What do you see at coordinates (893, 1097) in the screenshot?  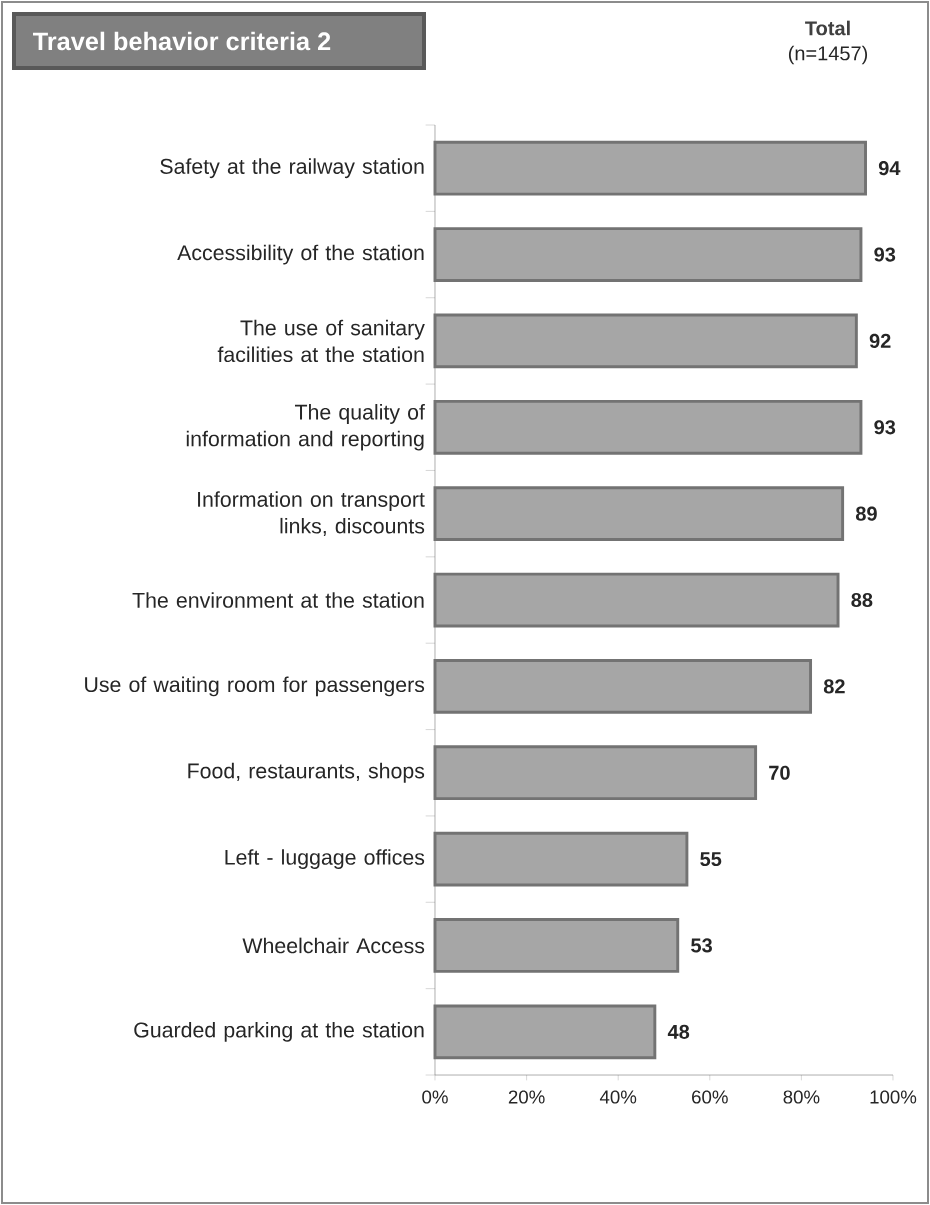 I see `x-tick-label: 100%` at bounding box center [893, 1097].